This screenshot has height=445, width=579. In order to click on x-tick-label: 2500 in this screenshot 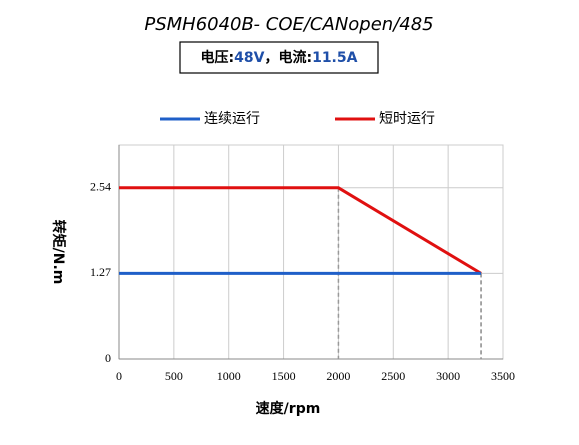, I will do `click(393, 376)`.